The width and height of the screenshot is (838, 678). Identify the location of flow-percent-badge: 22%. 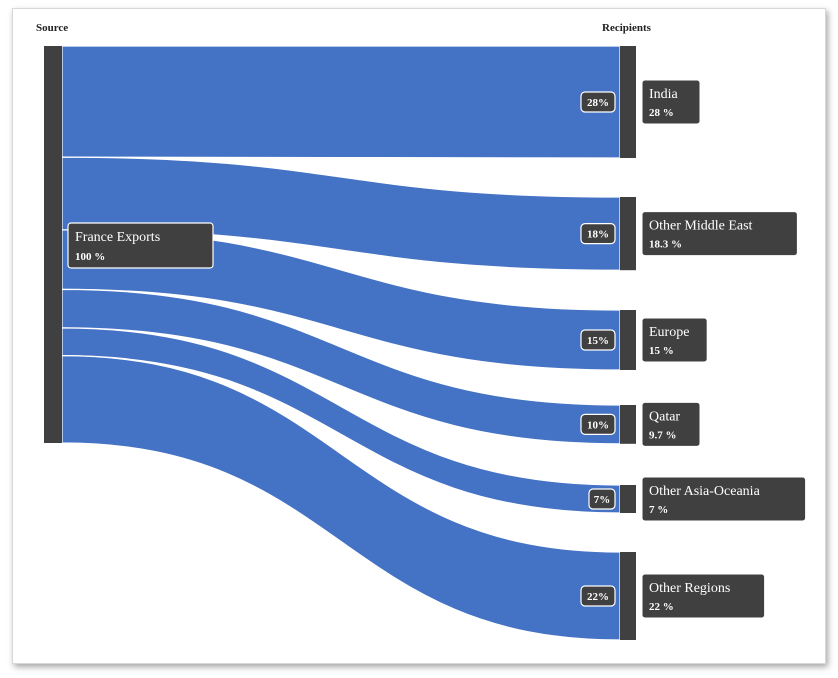
(598, 596).